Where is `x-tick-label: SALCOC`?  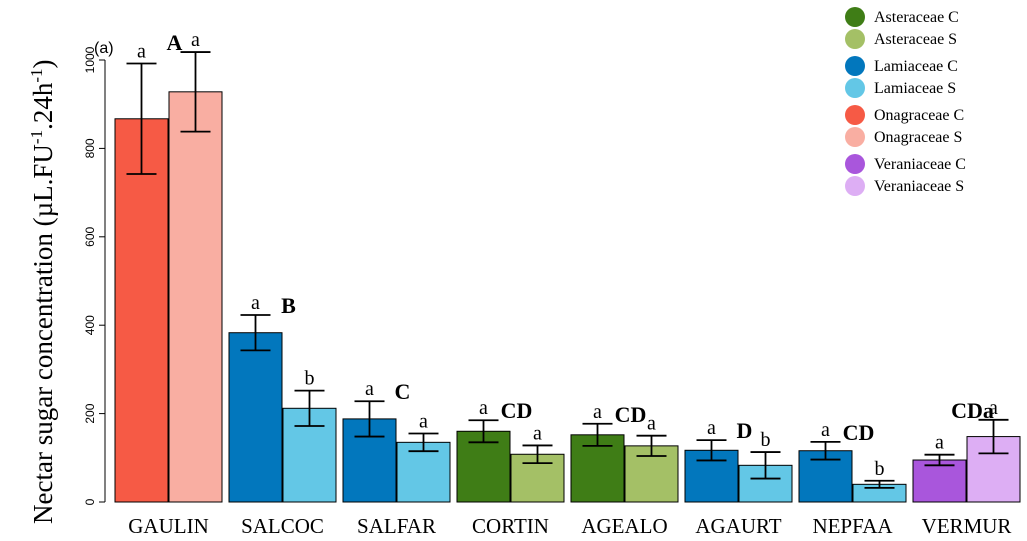
x-tick-label: SALCOC is located at coordinates (282, 526).